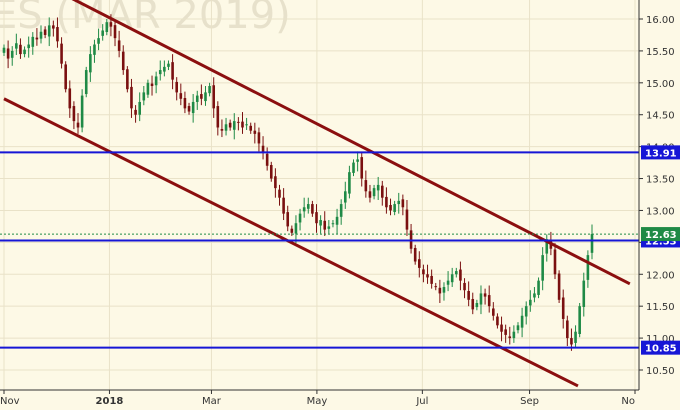 The width and height of the screenshot is (680, 410). Describe the element at coordinates (529, 401) in the screenshot. I see `x-tick-label: Sep` at that location.